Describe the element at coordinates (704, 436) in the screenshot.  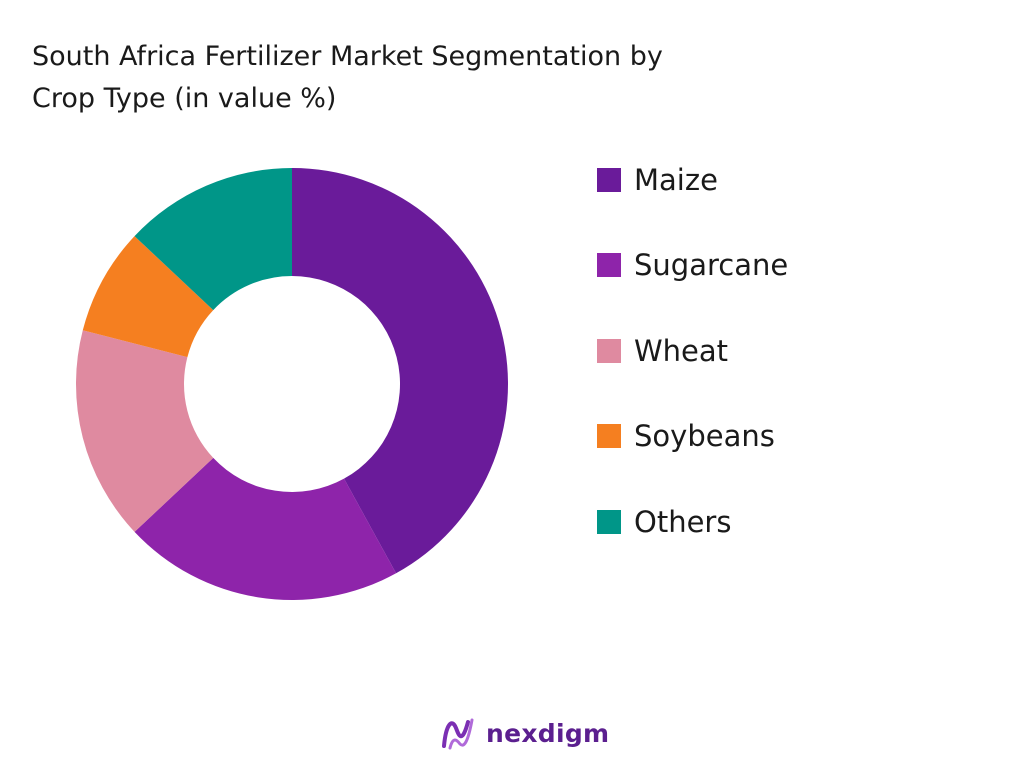
I see `legend-label: Soybeans` at that location.